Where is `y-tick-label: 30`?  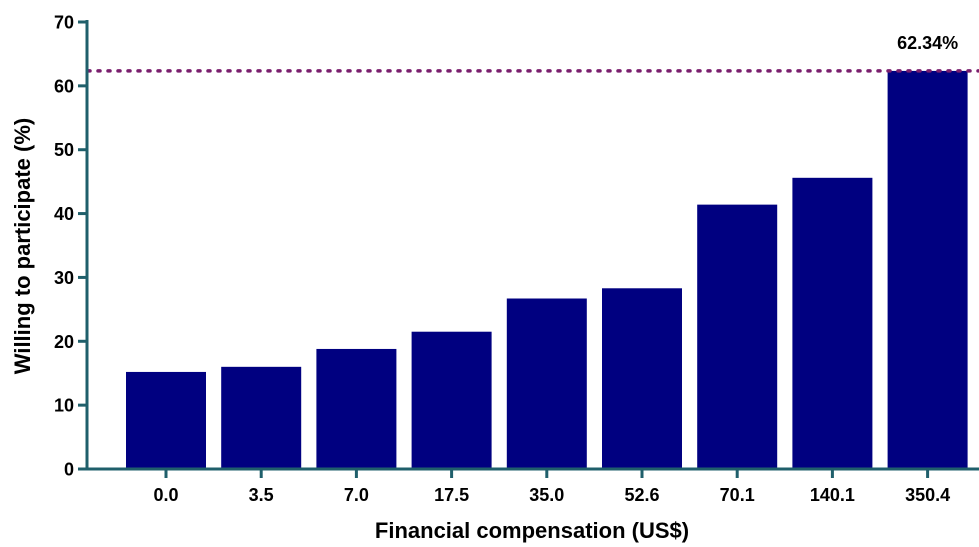 y-tick-label: 30 is located at coordinates (64, 278).